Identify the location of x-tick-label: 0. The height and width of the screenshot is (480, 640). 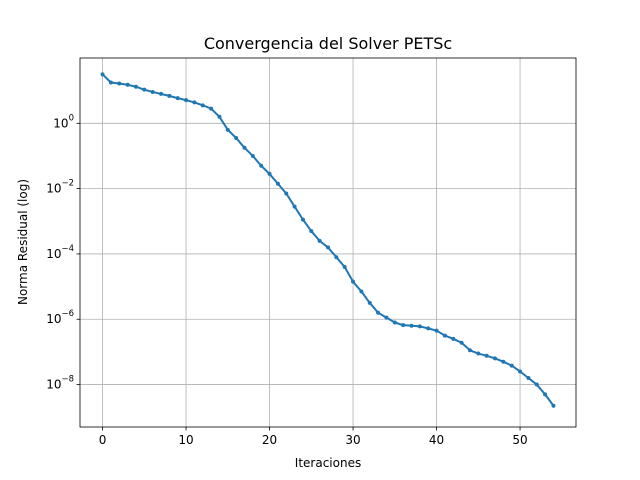
(103, 440).